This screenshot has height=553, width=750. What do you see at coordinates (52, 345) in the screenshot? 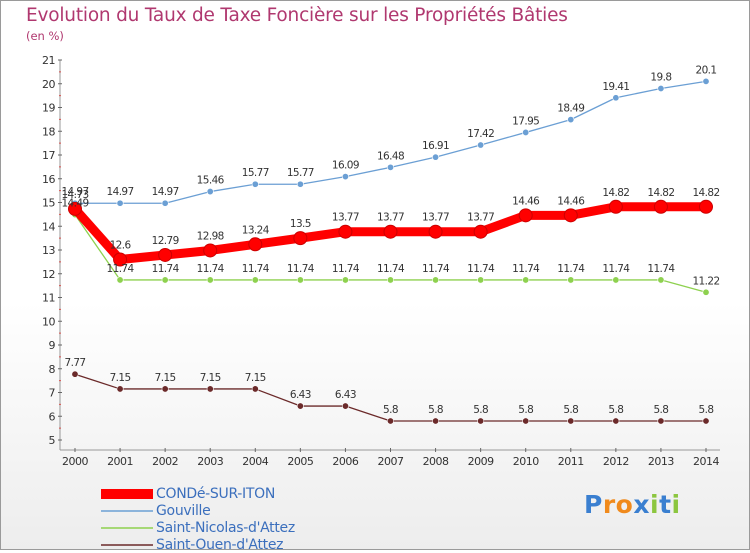
I see `y-tick-label: 9` at bounding box center [52, 345].